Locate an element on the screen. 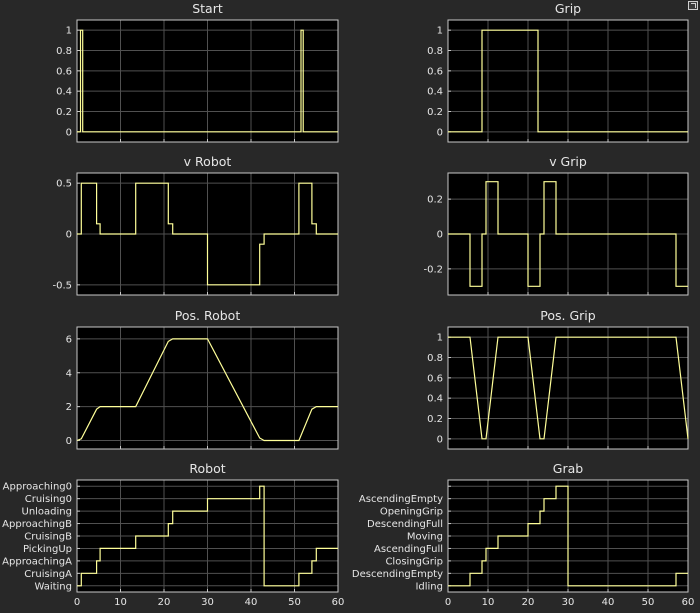  y-tick-label: Waiting is located at coordinates (53, 586).